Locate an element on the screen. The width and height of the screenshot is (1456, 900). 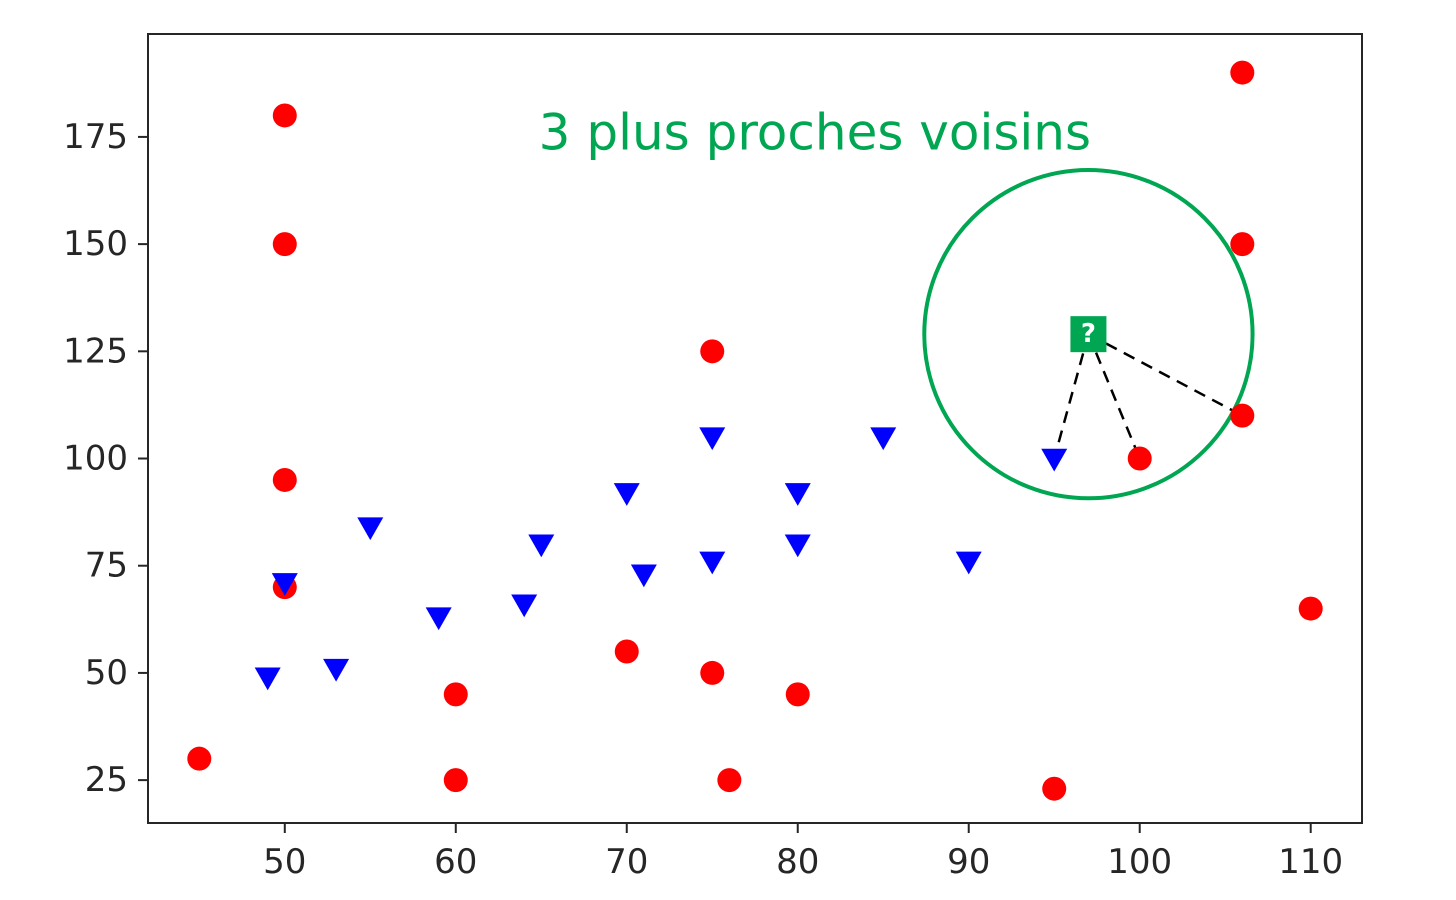
y-tick-label: 100 is located at coordinates (95, 459).